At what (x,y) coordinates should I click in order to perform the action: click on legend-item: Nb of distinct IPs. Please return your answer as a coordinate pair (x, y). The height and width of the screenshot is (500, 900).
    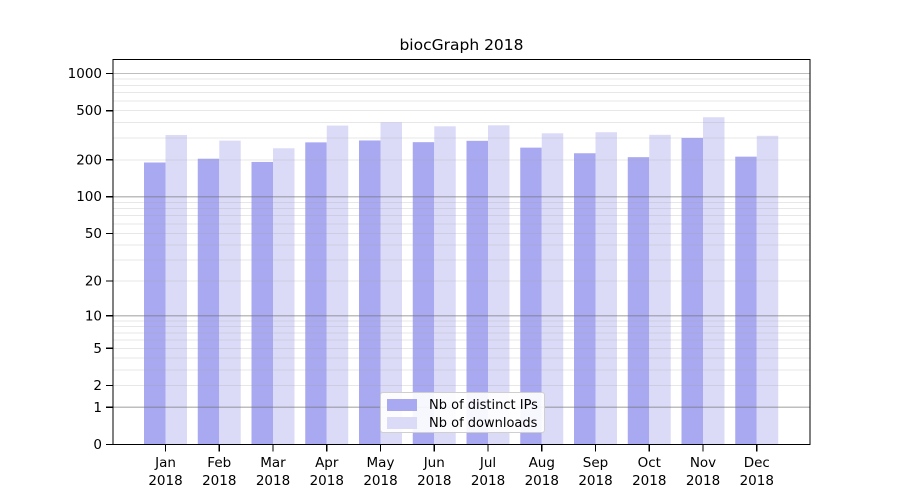
    Looking at the image, I should click on (462, 405).